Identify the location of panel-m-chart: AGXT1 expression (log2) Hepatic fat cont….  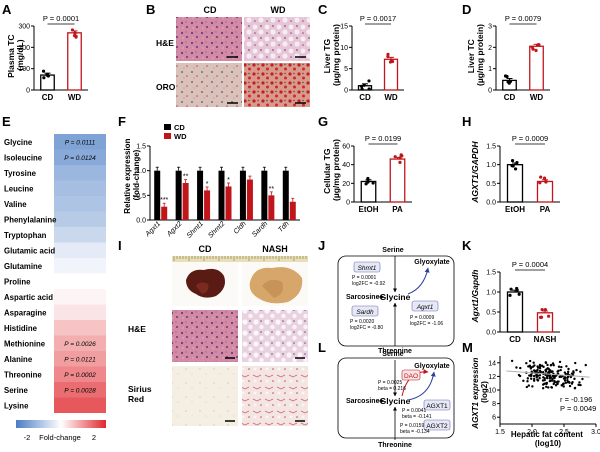
(535, 402).